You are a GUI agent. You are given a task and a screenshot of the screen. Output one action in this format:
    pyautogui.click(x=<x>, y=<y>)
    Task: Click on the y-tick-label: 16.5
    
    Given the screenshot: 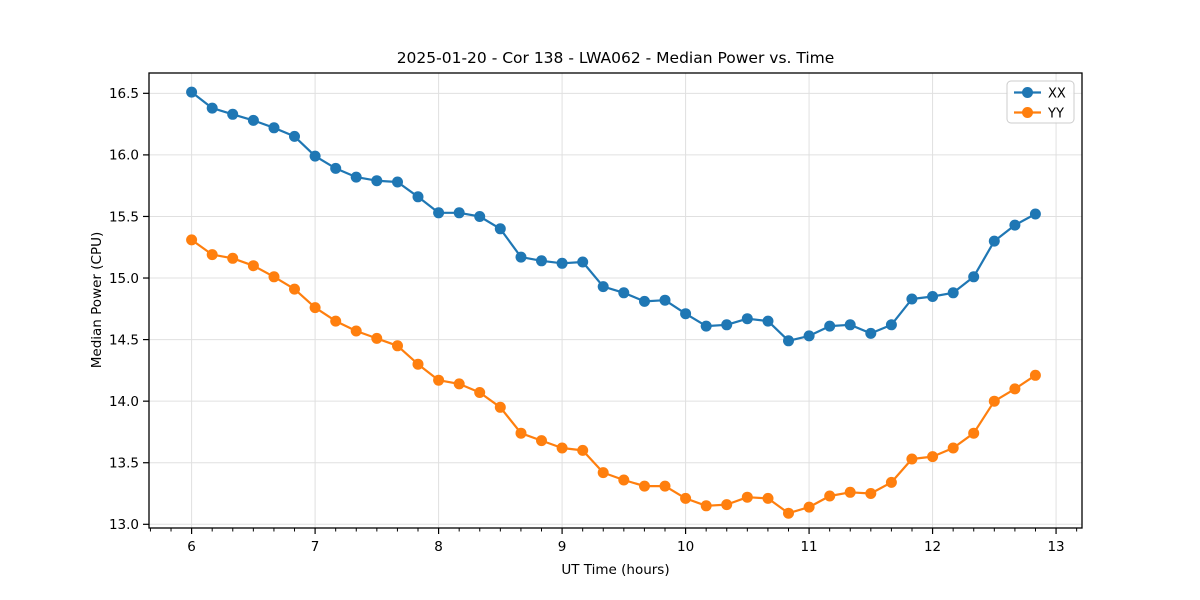 What is the action you would take?
    pyautogui.click(x=124, y=94)
    